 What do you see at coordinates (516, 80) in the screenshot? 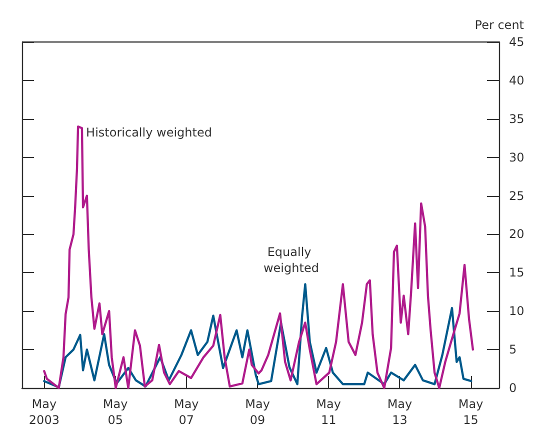
I see `y-tick-label: 40` at bounding box center [516, 80].